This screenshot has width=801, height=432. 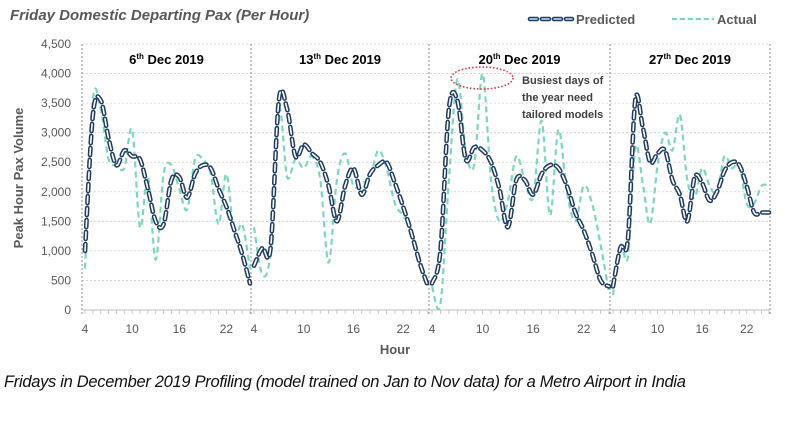 What do you see at coordinates (519, 59) in the screenshot?
I see `panel-label: 20th Dec 2019` at bounding box center [519, 59].